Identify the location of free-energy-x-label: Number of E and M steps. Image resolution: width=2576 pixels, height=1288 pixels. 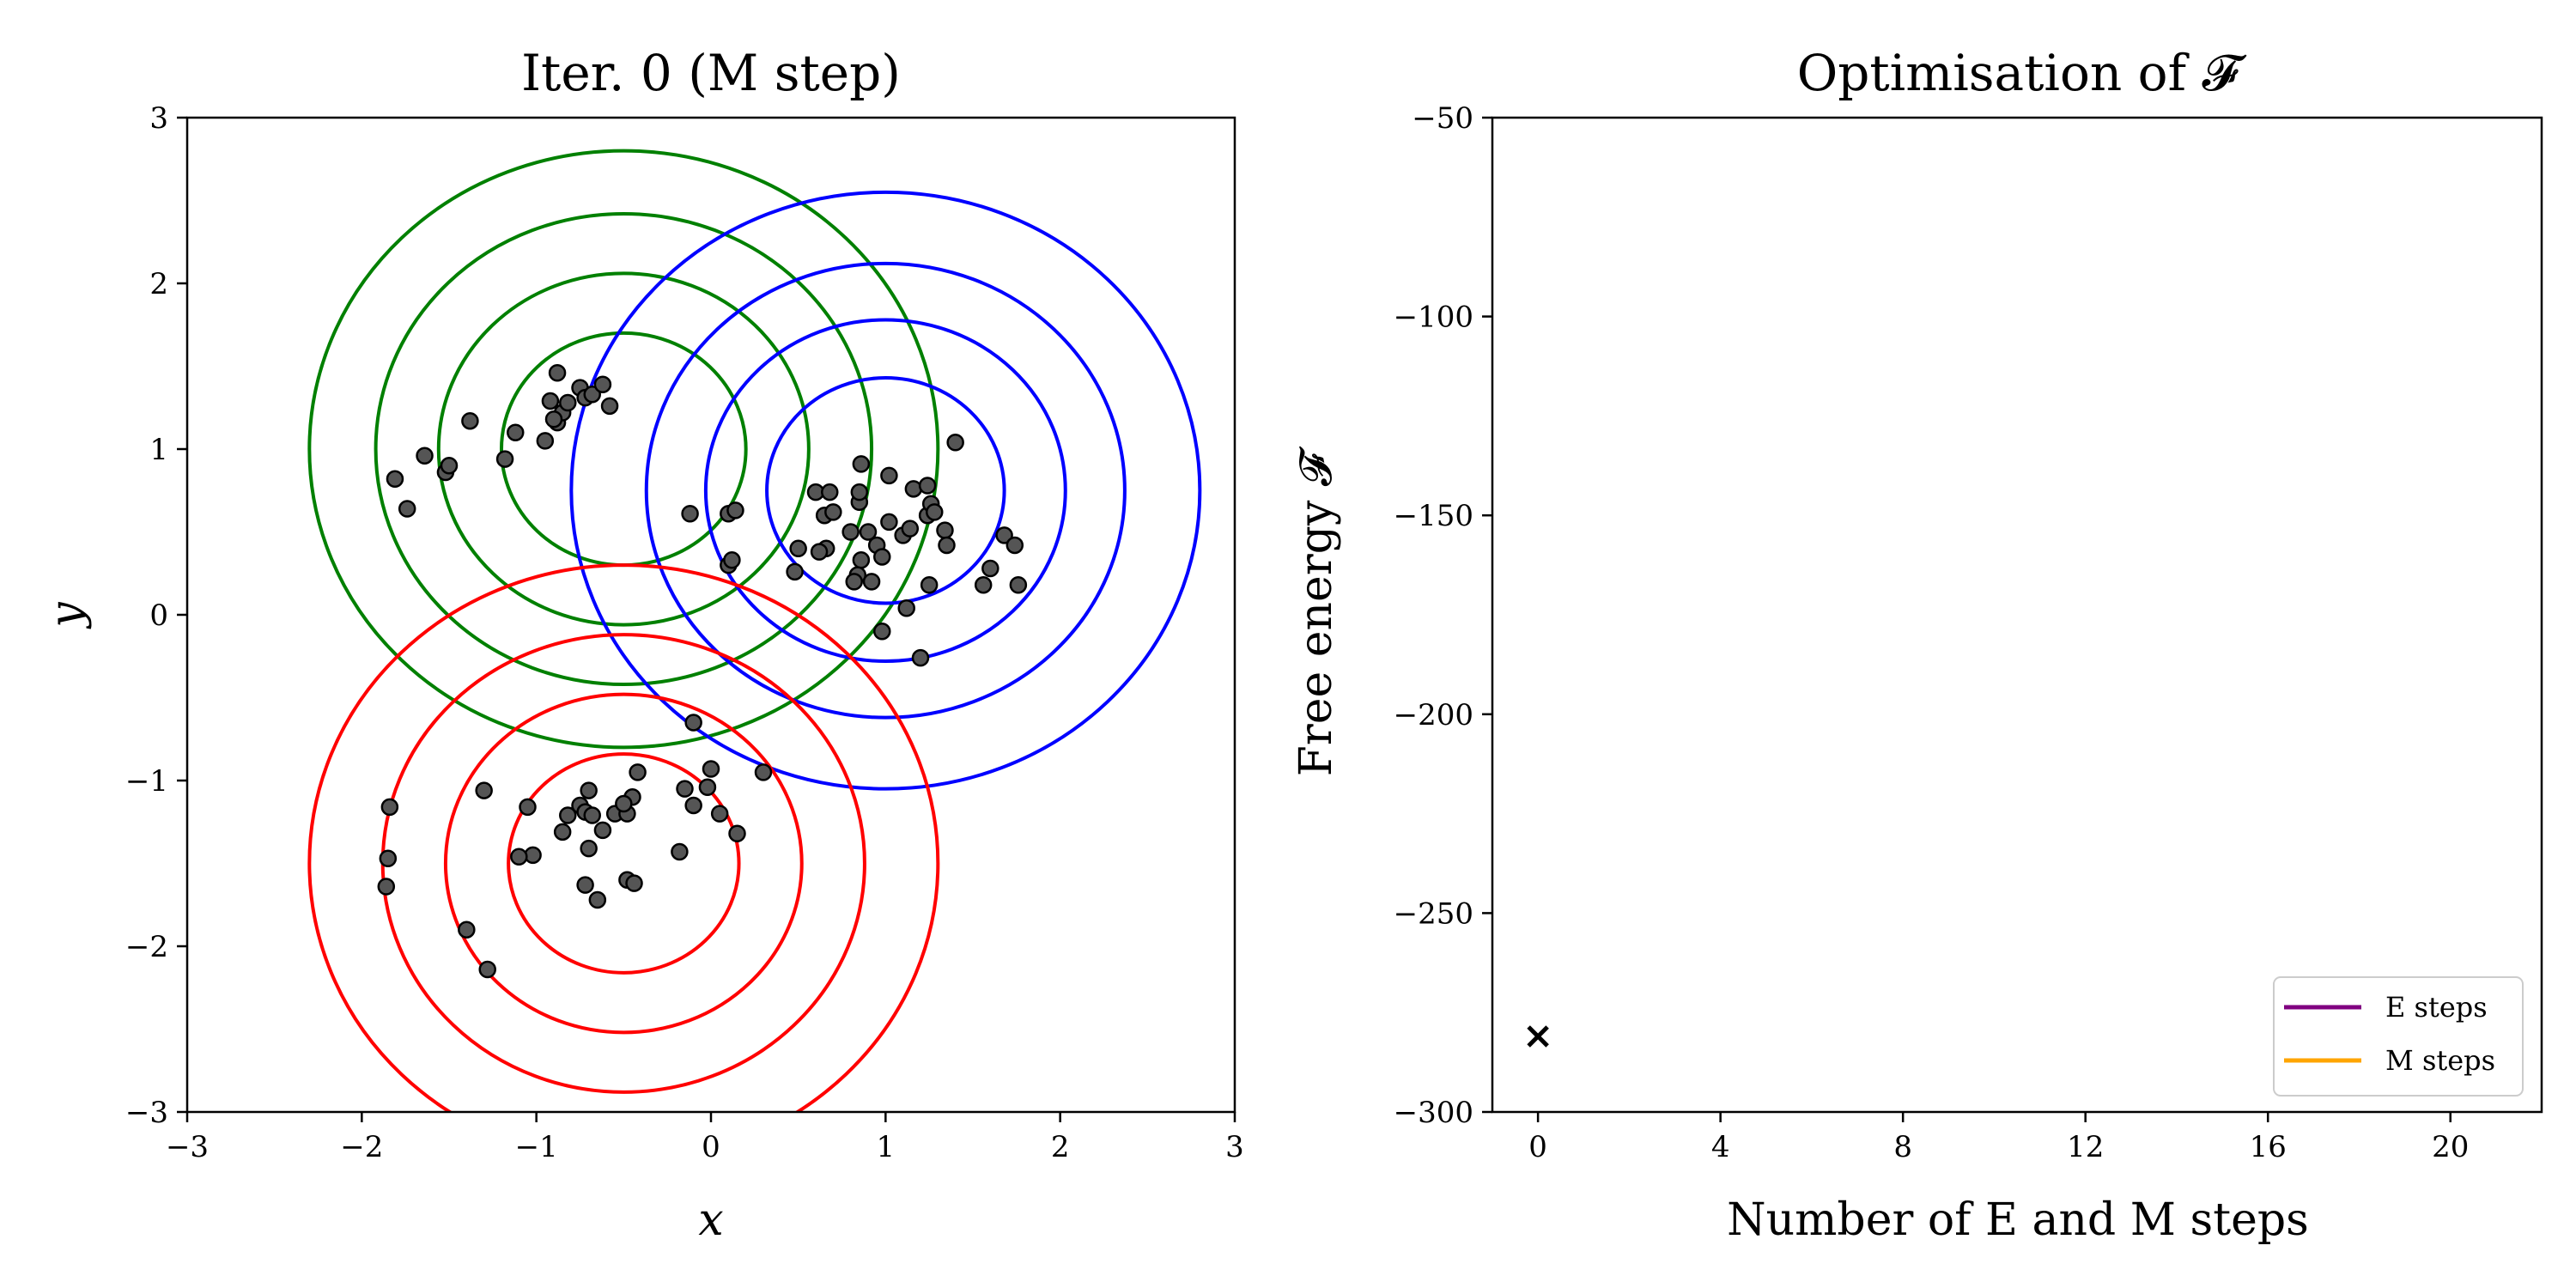
(2018, 1220).